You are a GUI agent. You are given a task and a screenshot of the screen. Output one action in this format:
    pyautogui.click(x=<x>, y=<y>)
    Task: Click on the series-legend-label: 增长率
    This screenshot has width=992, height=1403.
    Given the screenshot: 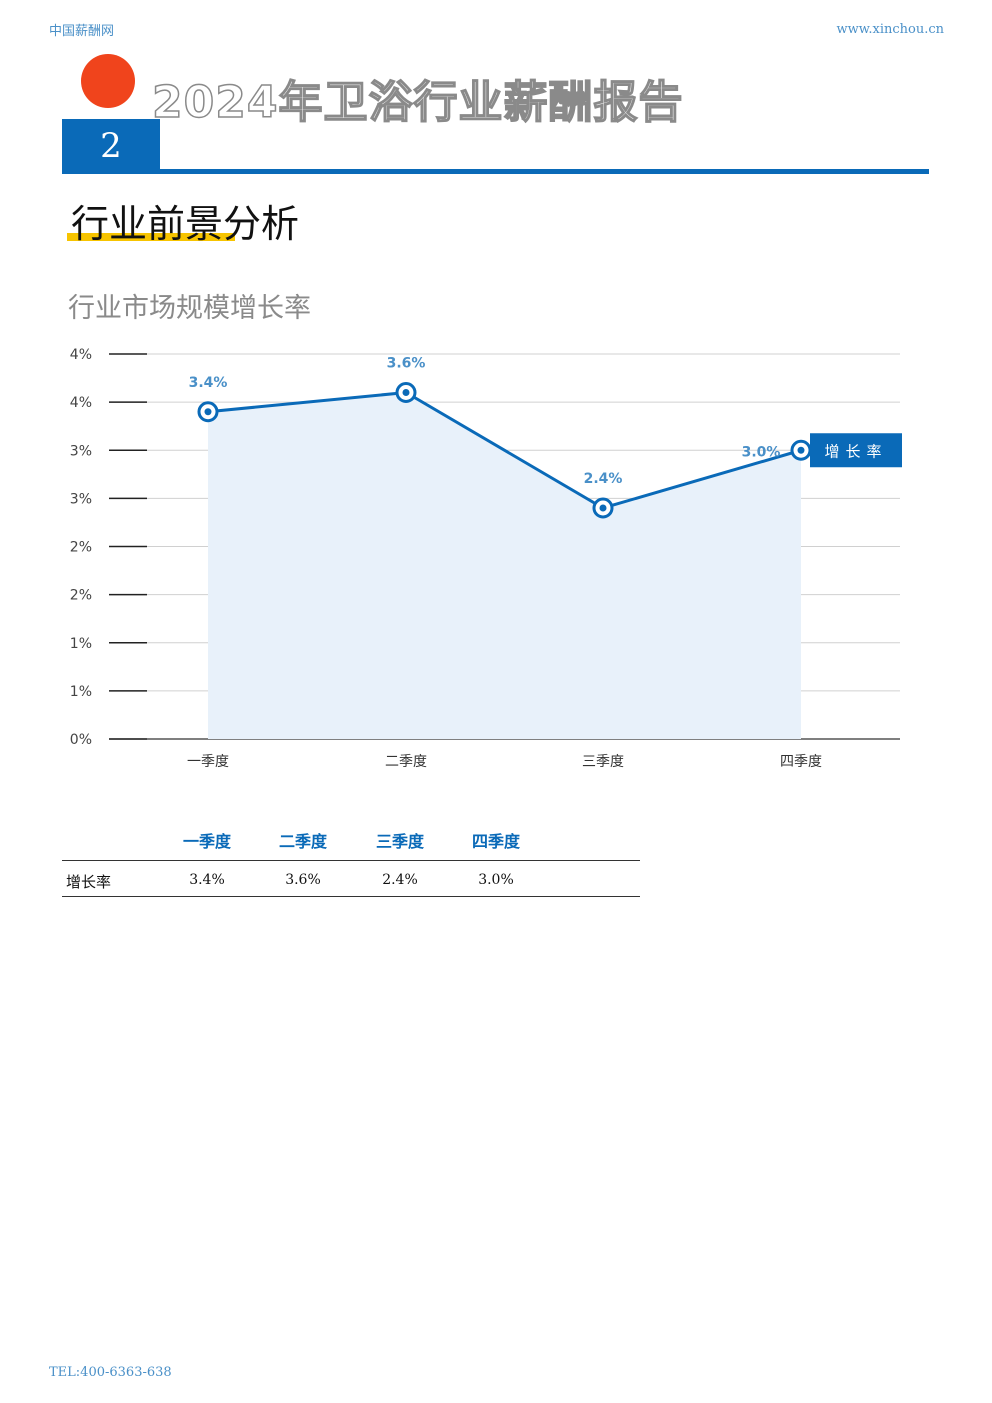 What is the action you would take?
    pyautogui.click(x=855, y=451)
    